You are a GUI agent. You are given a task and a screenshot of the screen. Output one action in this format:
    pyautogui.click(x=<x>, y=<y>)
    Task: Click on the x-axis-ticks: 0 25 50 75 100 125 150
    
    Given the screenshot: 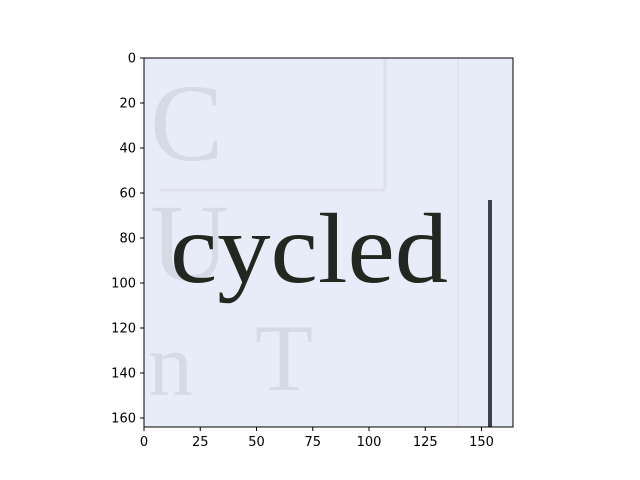 What is the action you would take?
    pyautogui.click(x=317, y=438)
    